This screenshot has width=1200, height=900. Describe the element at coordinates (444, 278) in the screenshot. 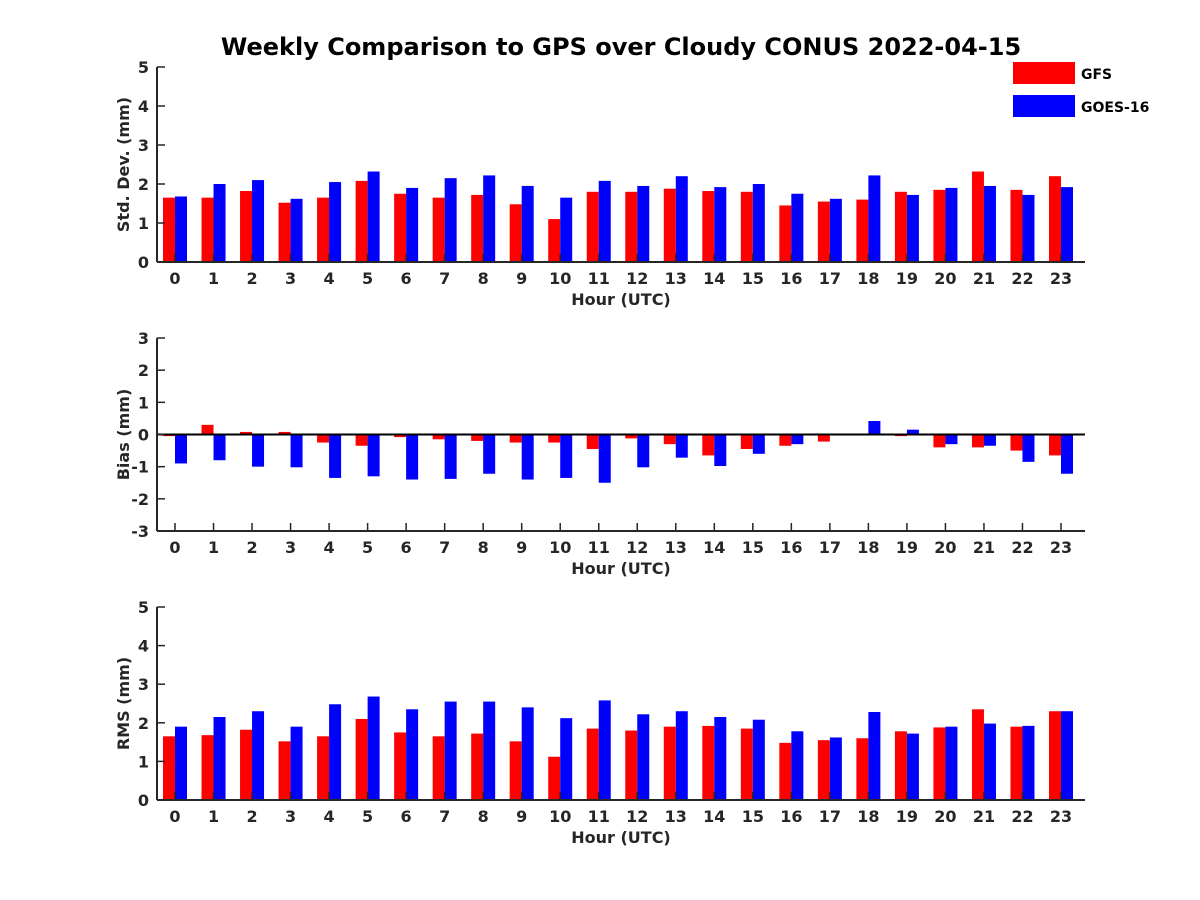

I see `x-tick-label: 7` at that location.